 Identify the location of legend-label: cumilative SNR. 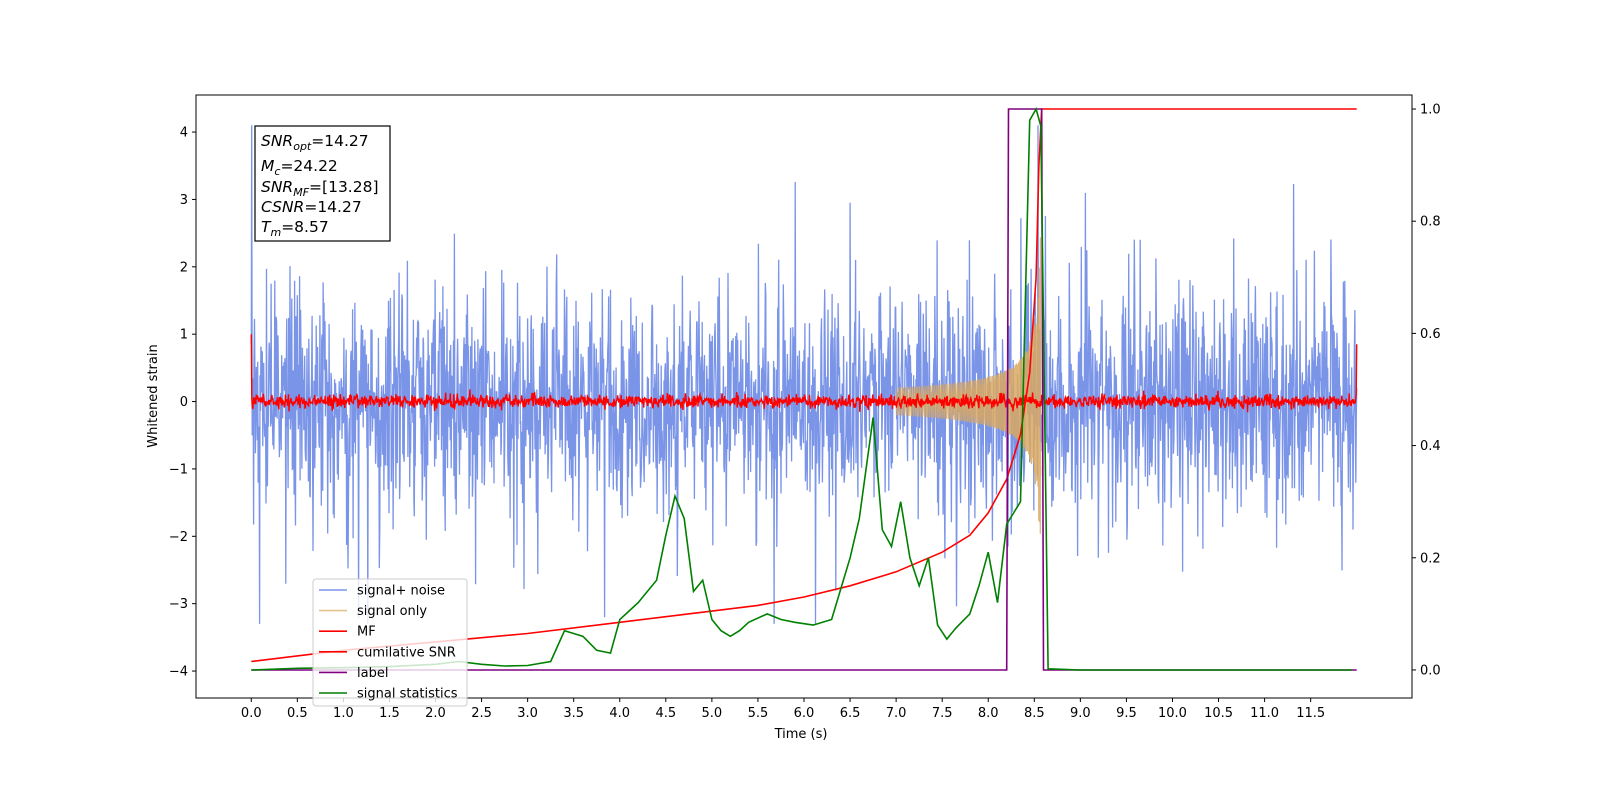
(406, 652).